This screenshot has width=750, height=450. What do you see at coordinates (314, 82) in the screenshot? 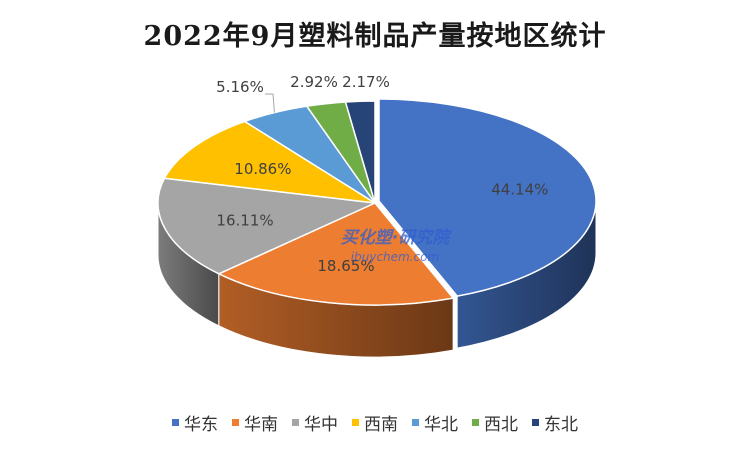
I see `data-label-西北: 2.92%` at bounding box center [314, 82].